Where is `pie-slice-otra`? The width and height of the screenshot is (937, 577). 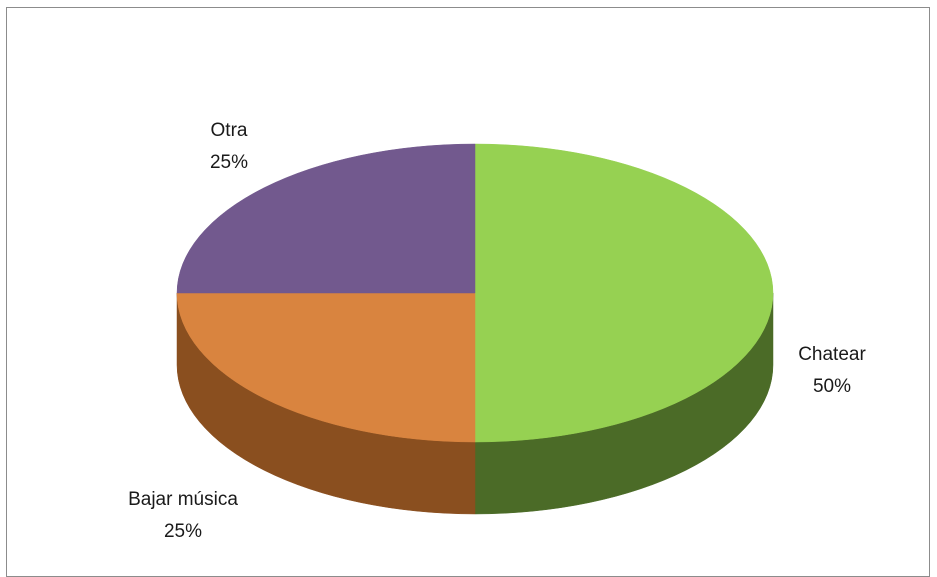 pie-slice-otra is located at coordinates (326, 367).